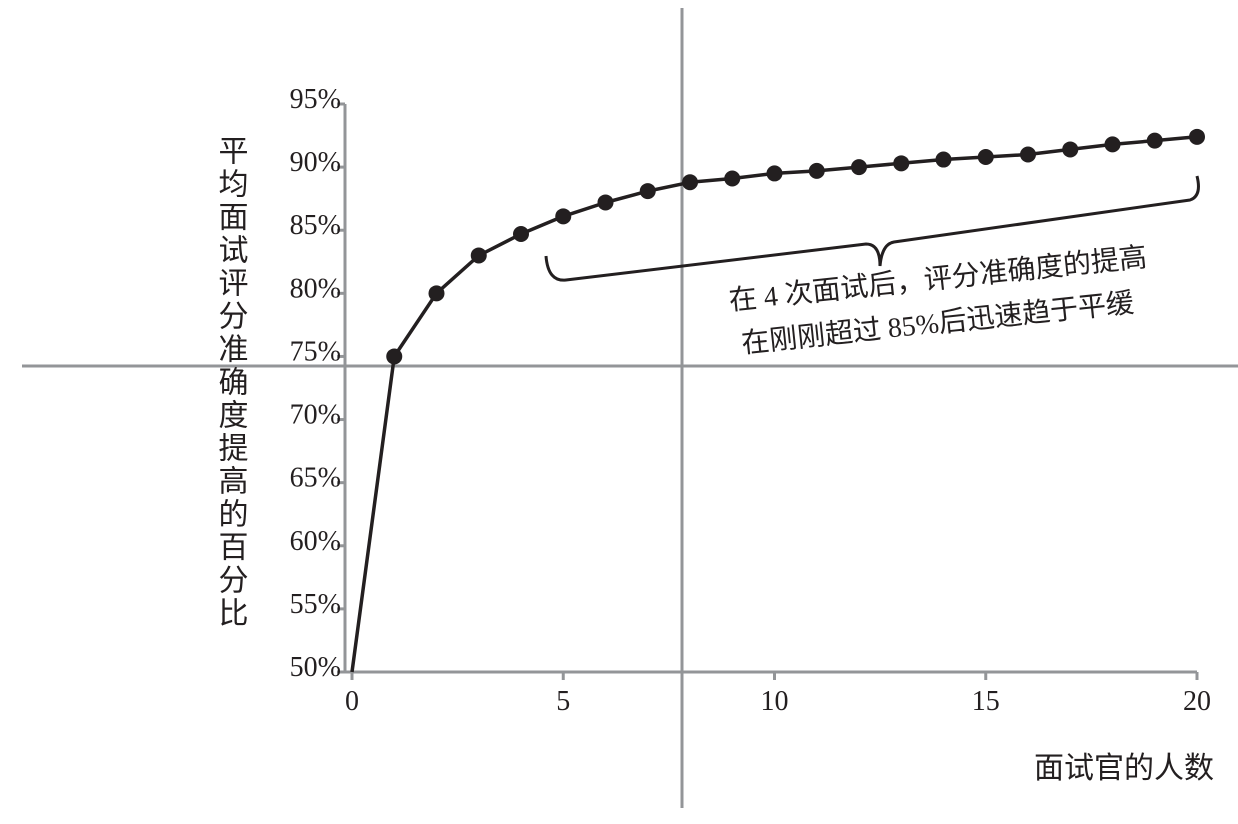 The width and height of the screenshot is (1238, 824). Describe the element at coordinates (775, 701) in the screenshot. I see `x-tick-label: 10` at that location.